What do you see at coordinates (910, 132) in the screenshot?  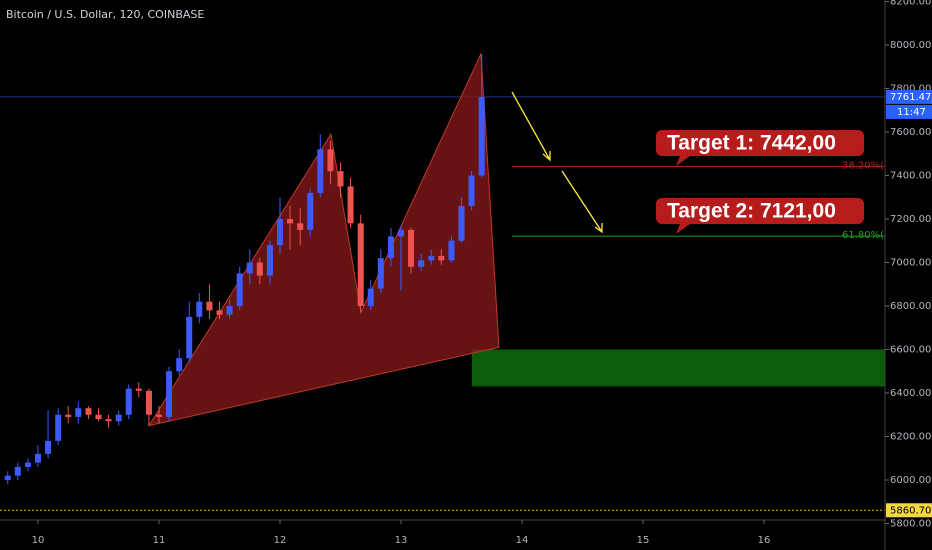 I see `y-tick-label: 7600.00` at bounding box center [910, 132].